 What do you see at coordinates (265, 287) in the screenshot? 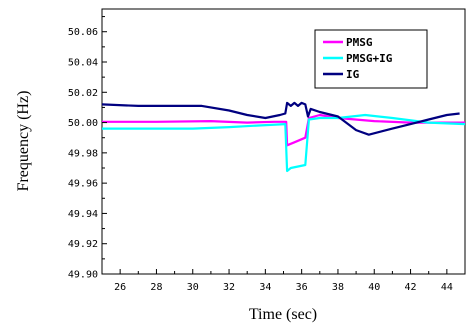
I see `x-tick-label: 34` at bounding box center [265, 287].